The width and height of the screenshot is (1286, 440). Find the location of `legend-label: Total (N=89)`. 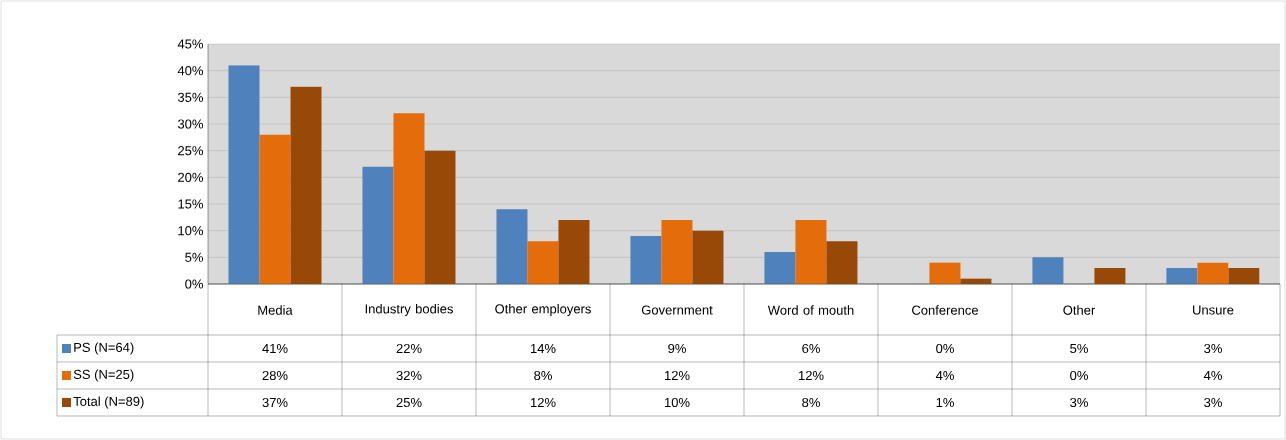

legend-label: Total (N=89) is located at coordinates (108, 402).